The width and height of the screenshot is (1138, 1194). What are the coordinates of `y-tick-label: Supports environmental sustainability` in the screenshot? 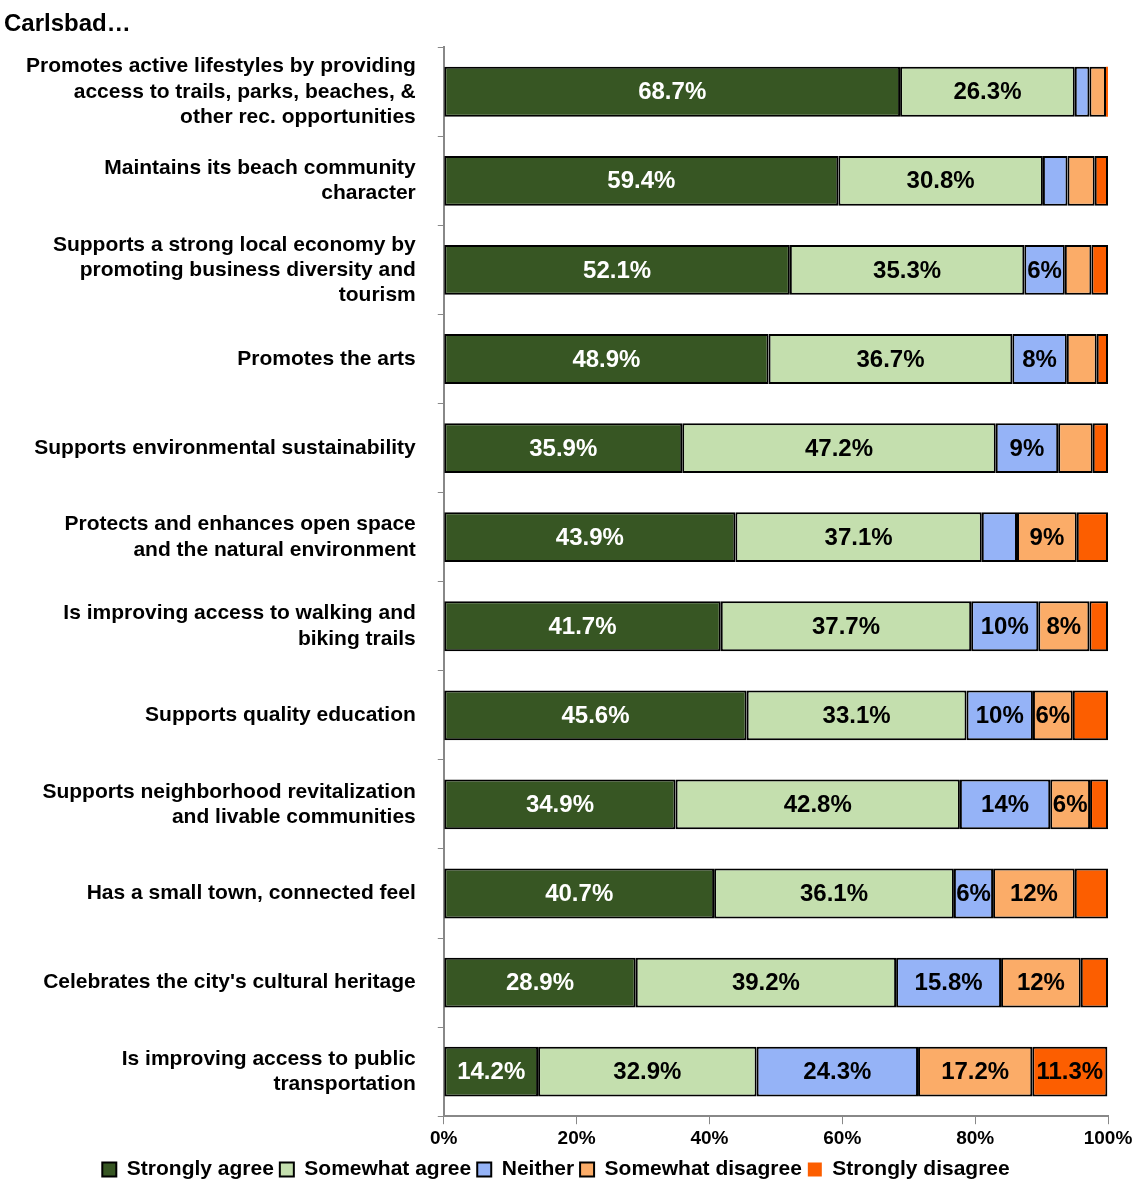 It's located at (225, 446).